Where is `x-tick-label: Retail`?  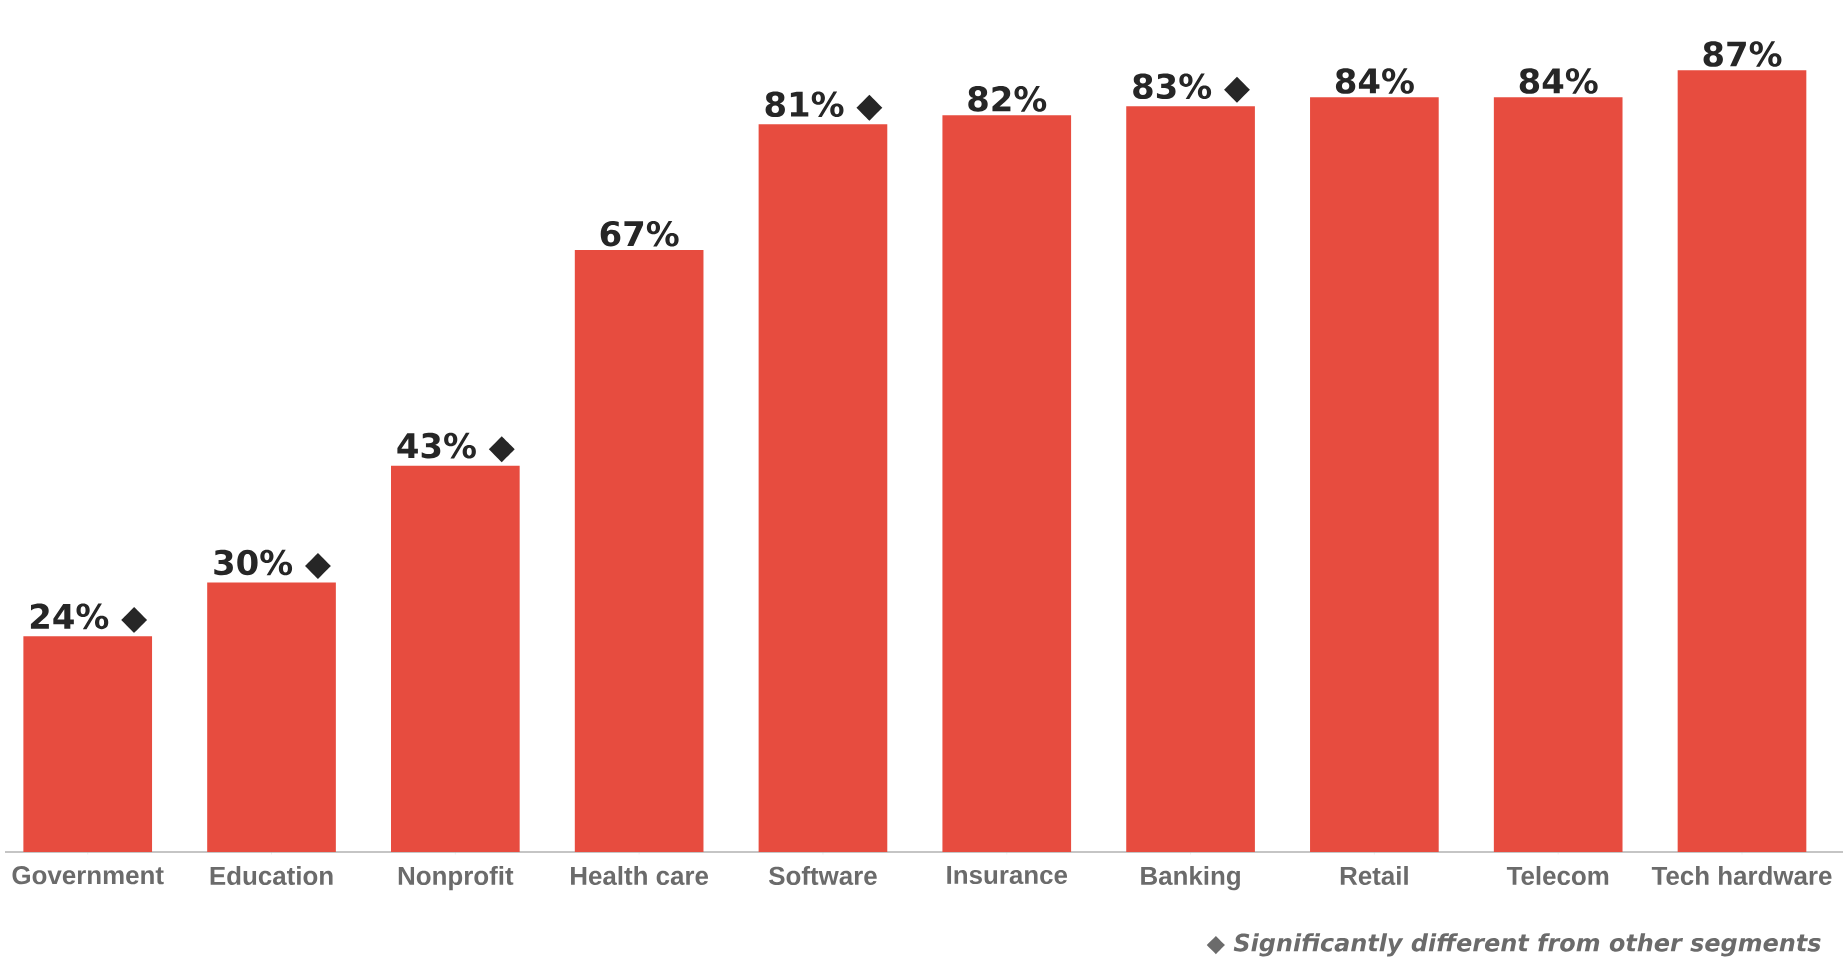 x-tick-label: Retail is located at coordinates (1374, 876).